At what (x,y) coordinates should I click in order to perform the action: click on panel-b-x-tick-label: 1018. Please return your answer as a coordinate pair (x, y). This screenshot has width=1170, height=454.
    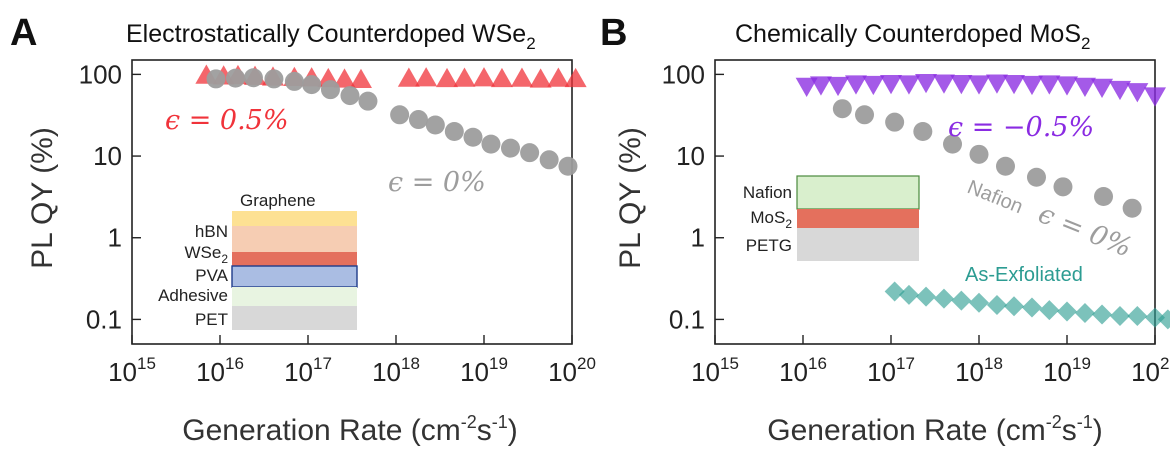
    Looking at the image, I should click on (979, 370).